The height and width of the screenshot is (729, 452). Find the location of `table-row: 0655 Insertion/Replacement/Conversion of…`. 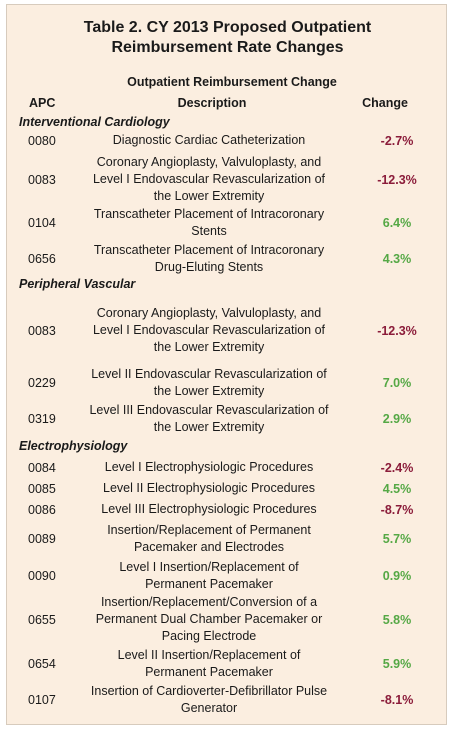

table-row: 0655 Insertion/Replacement/Conversion of… is located at coordinates (227, 619).